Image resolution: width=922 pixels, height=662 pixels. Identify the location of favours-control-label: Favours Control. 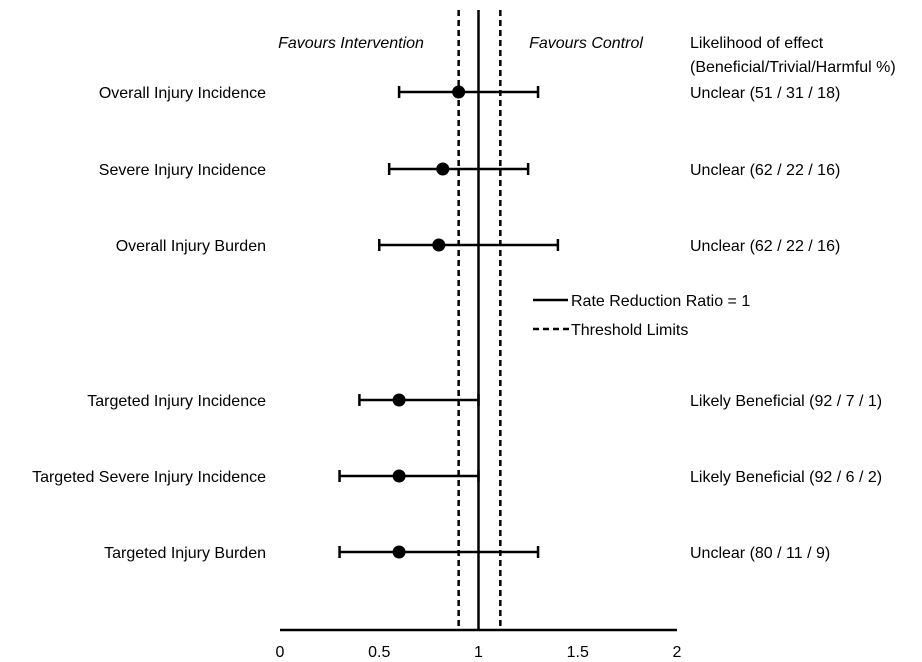
(586, 43).